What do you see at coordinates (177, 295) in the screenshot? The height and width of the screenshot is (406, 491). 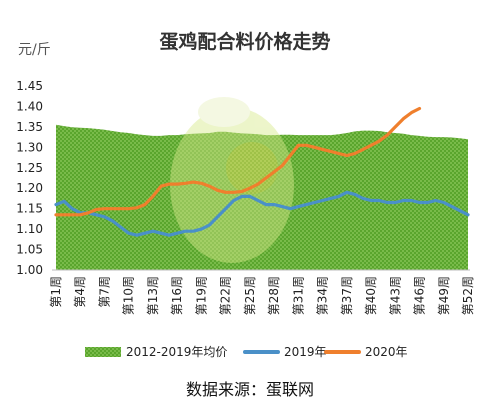 I see `x-tick-label: 第16周` at bounding box center [177, 295].